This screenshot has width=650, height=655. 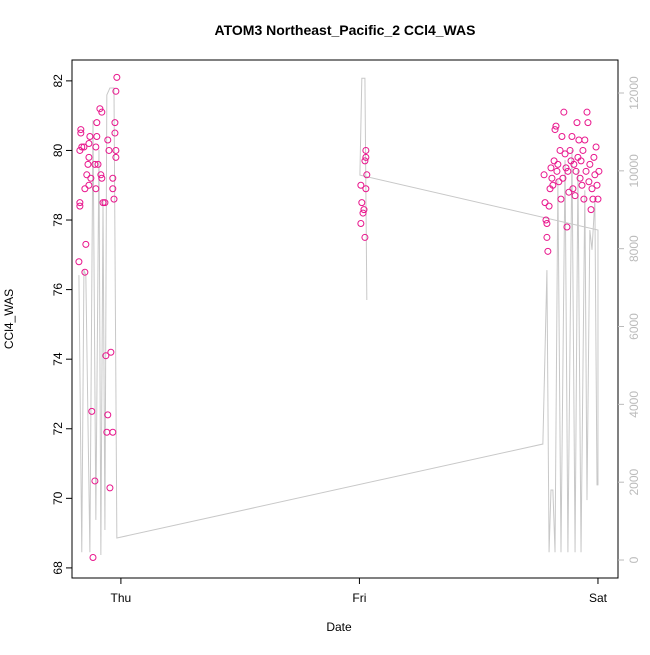 What do you see at coordinates (58, 150) in the screenshot?
I see `y-tick-label: 80` at bounding box center [58, 150].